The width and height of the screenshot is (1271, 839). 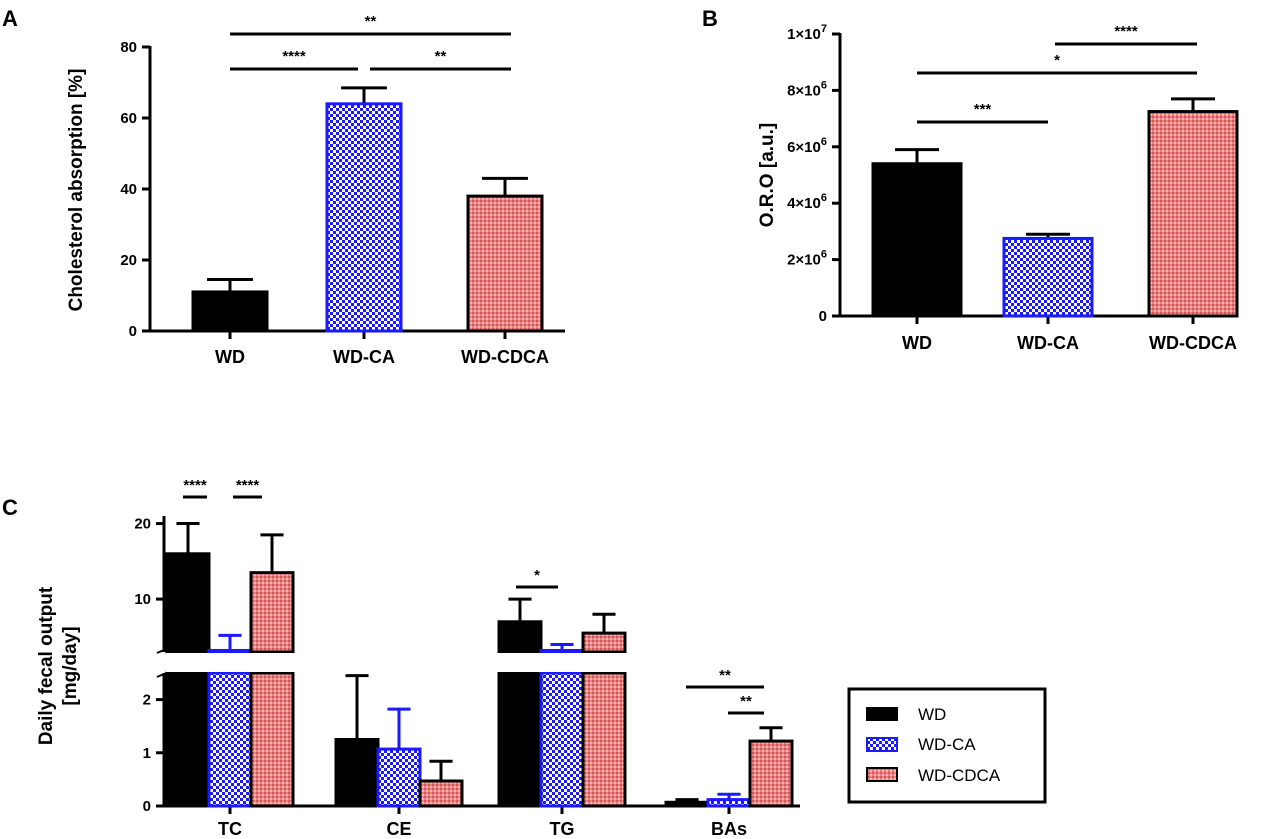 I want to click on panel-c-bar-tc-wd-ca-lower, so click(x=230, y=739).